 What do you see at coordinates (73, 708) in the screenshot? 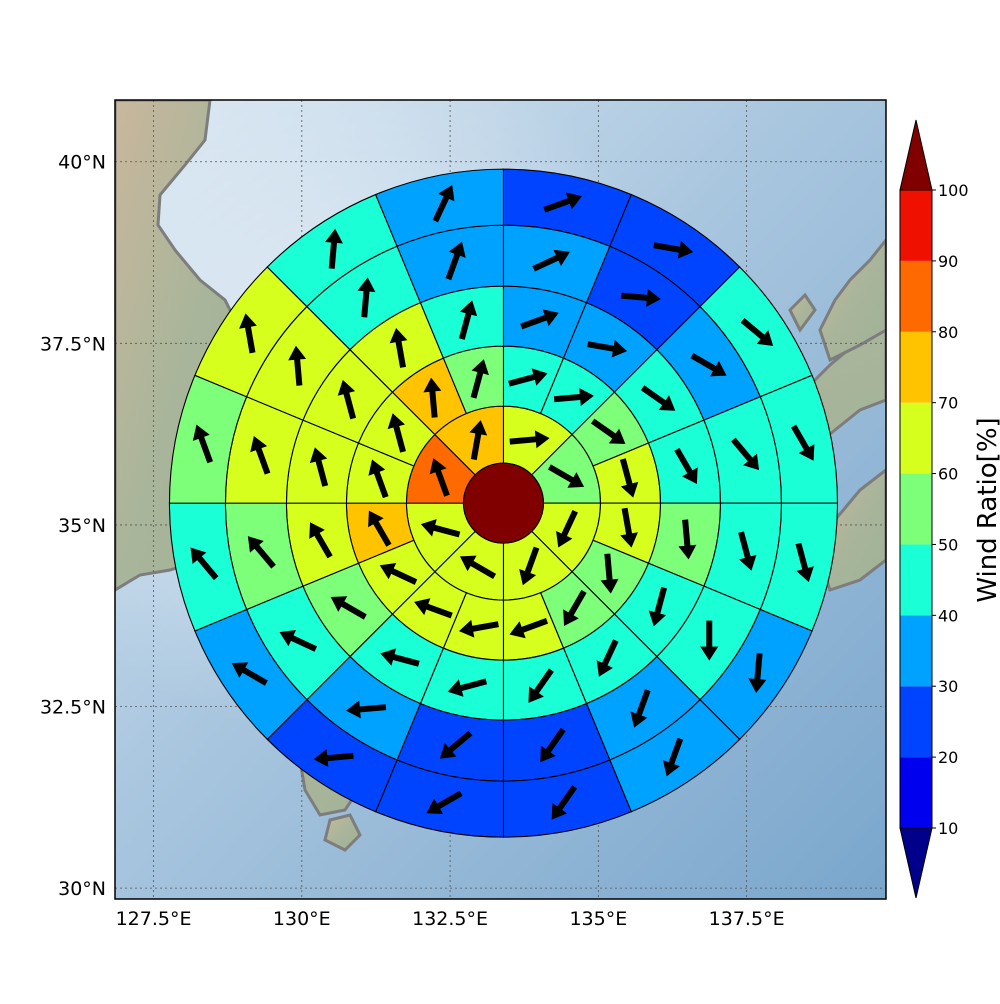
I see `y-tick-label: 32.5°N` at bounding box center [73, 708].